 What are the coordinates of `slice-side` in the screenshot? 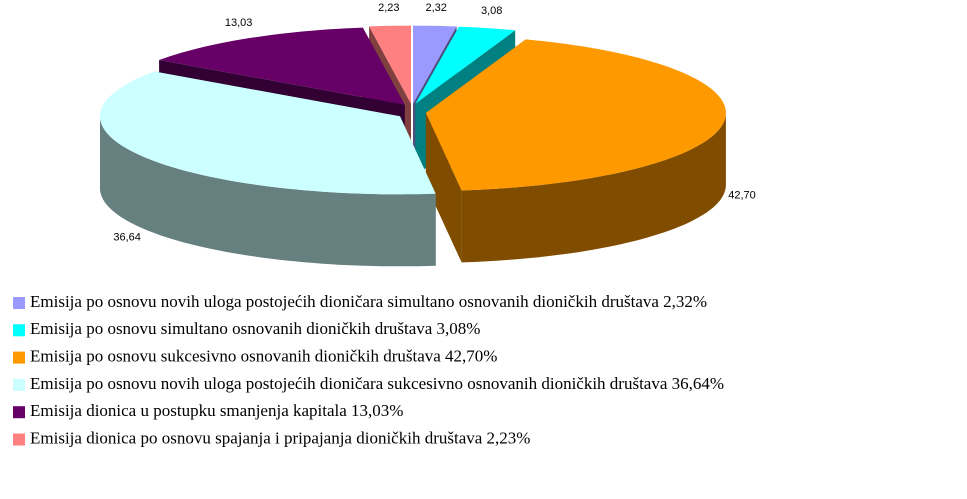 It's located at (443, 187).